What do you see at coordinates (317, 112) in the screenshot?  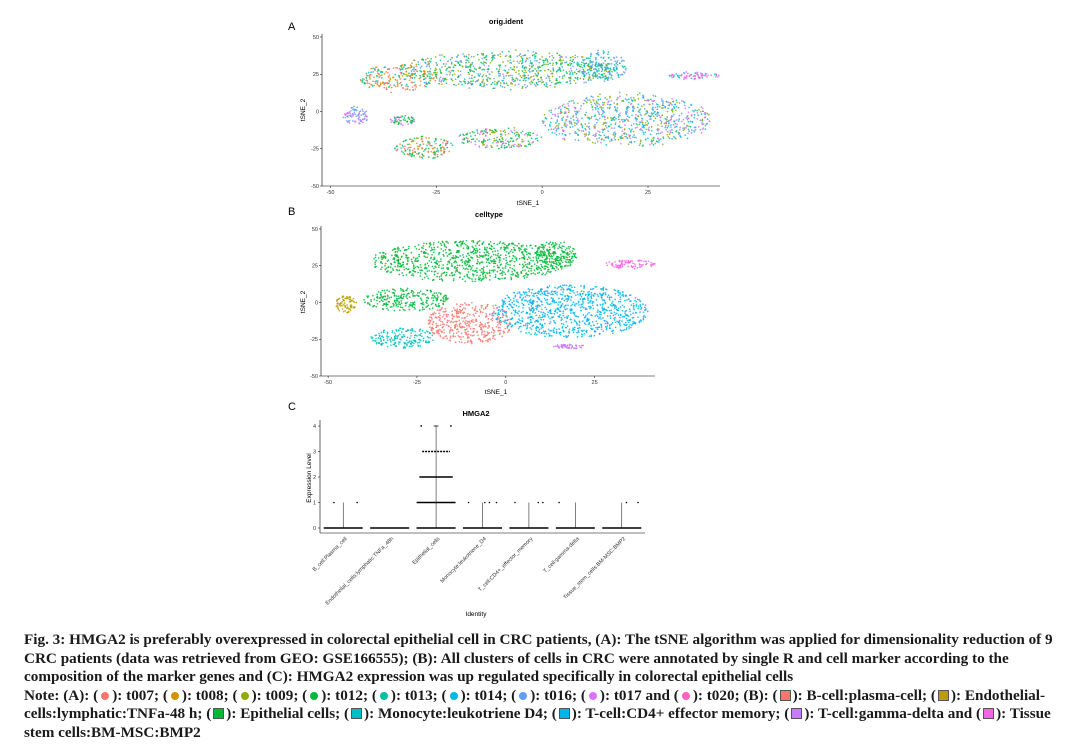 I see `y-tick-label: 0` at bounding box center [317, 112].